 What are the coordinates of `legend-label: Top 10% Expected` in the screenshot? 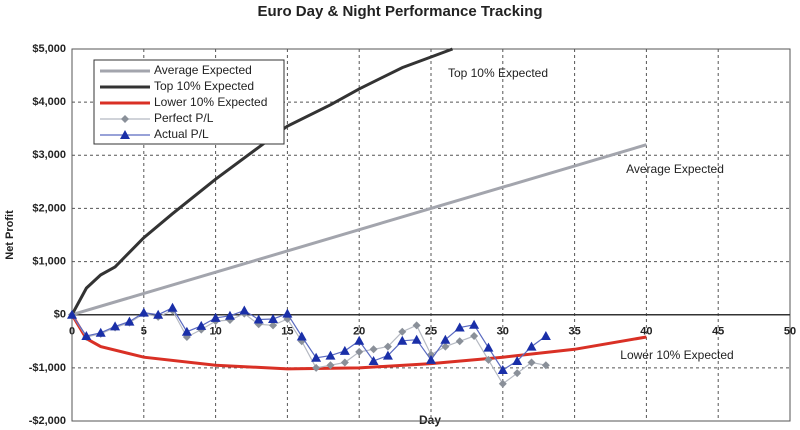 It's located at (204, 86).